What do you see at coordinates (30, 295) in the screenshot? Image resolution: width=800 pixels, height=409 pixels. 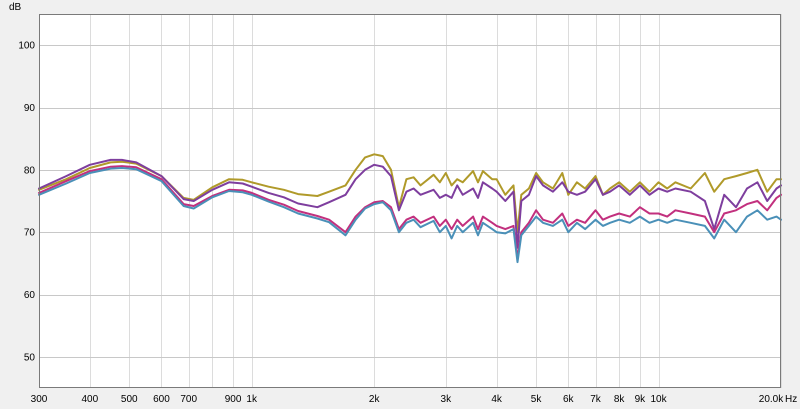 I see `y-tick-label: 60` at bounding box center [30, 295].